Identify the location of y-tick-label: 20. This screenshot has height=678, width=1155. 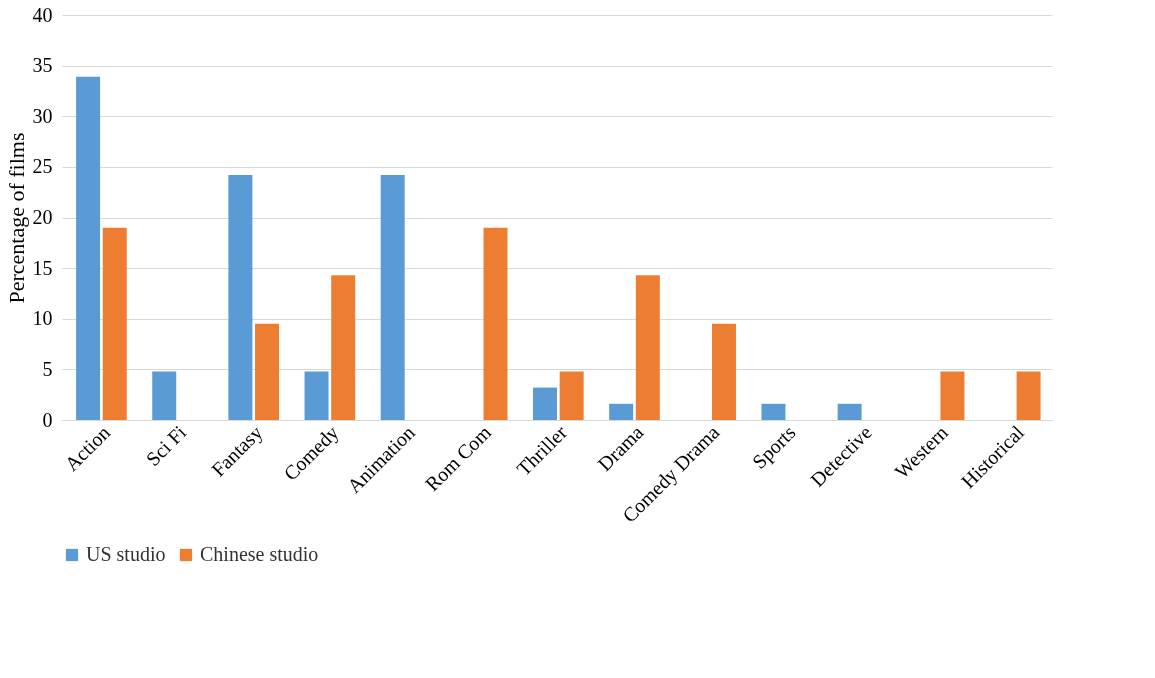
(42, 217).